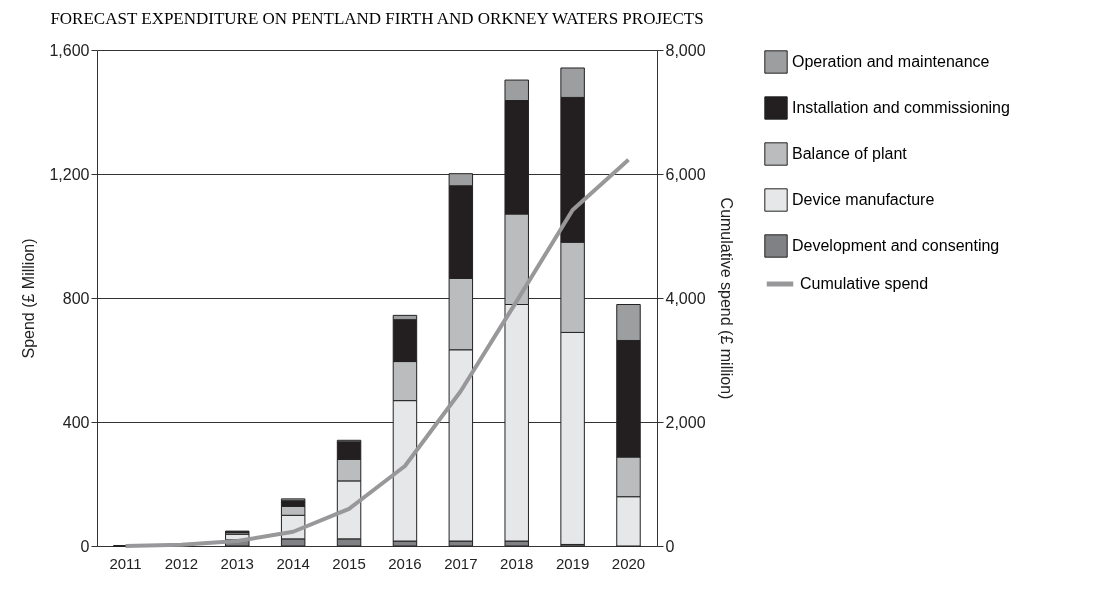 Image resolution: width=1117 pixels, height=608 pixels. Describe the element at coordinates (572, 563) in the screenshot. I see `x-tick-label: 2019` at that location.